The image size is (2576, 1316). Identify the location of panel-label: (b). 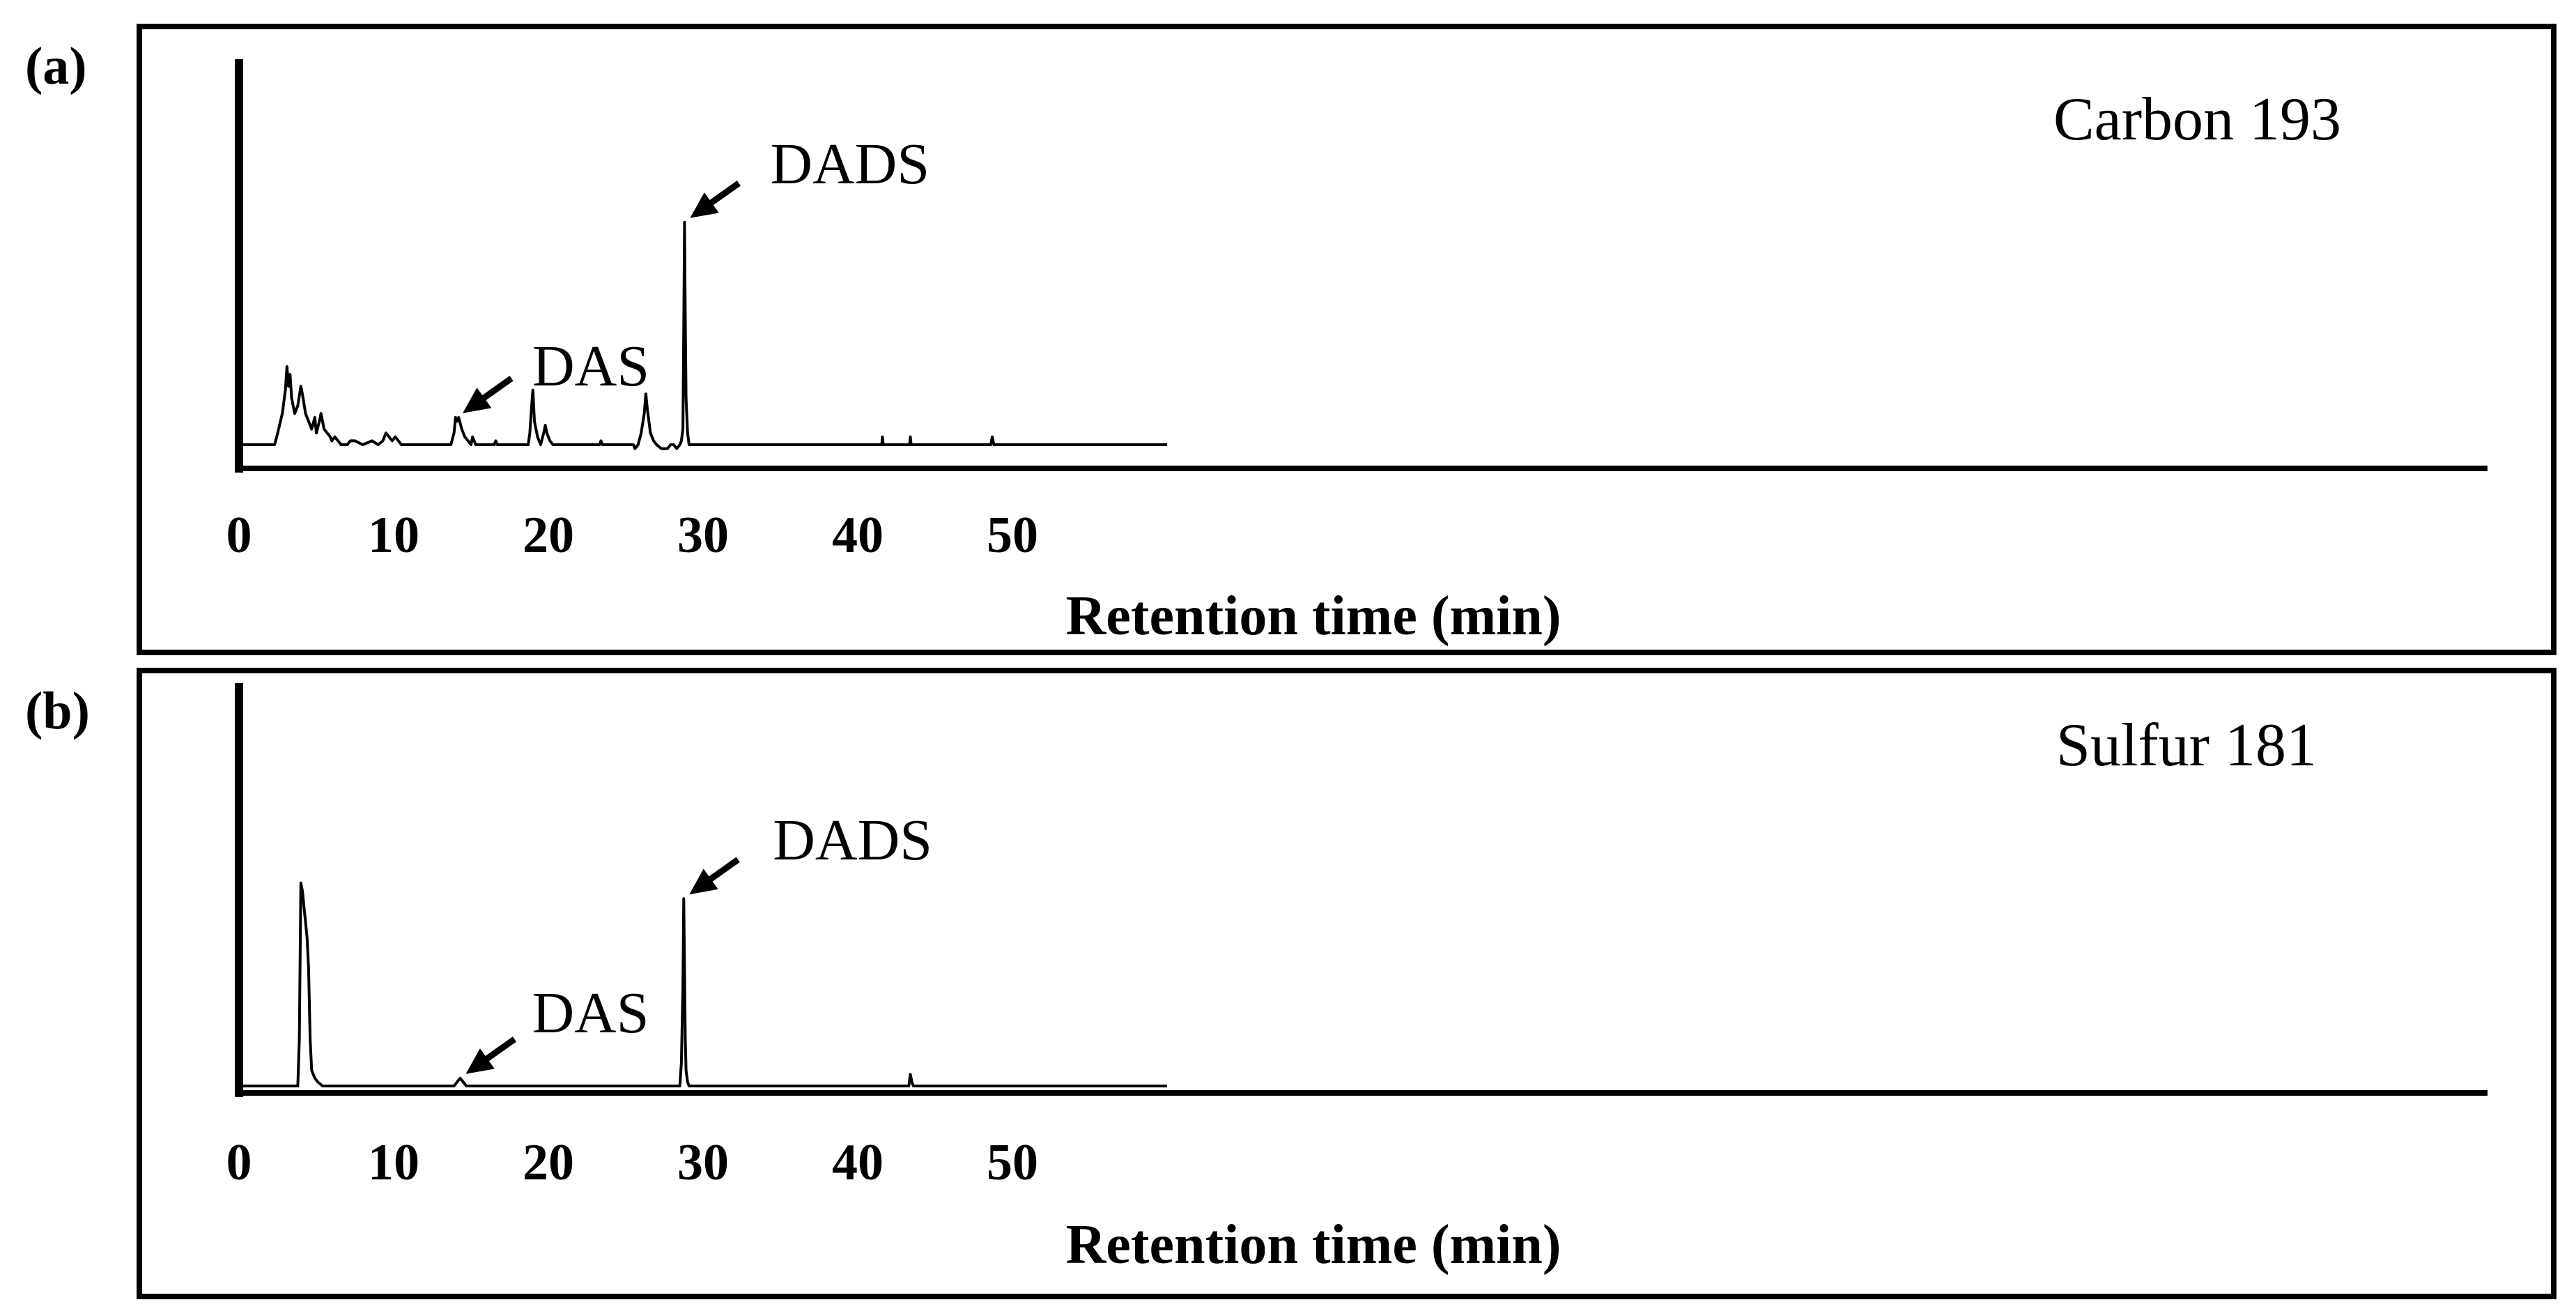
(57, 711).